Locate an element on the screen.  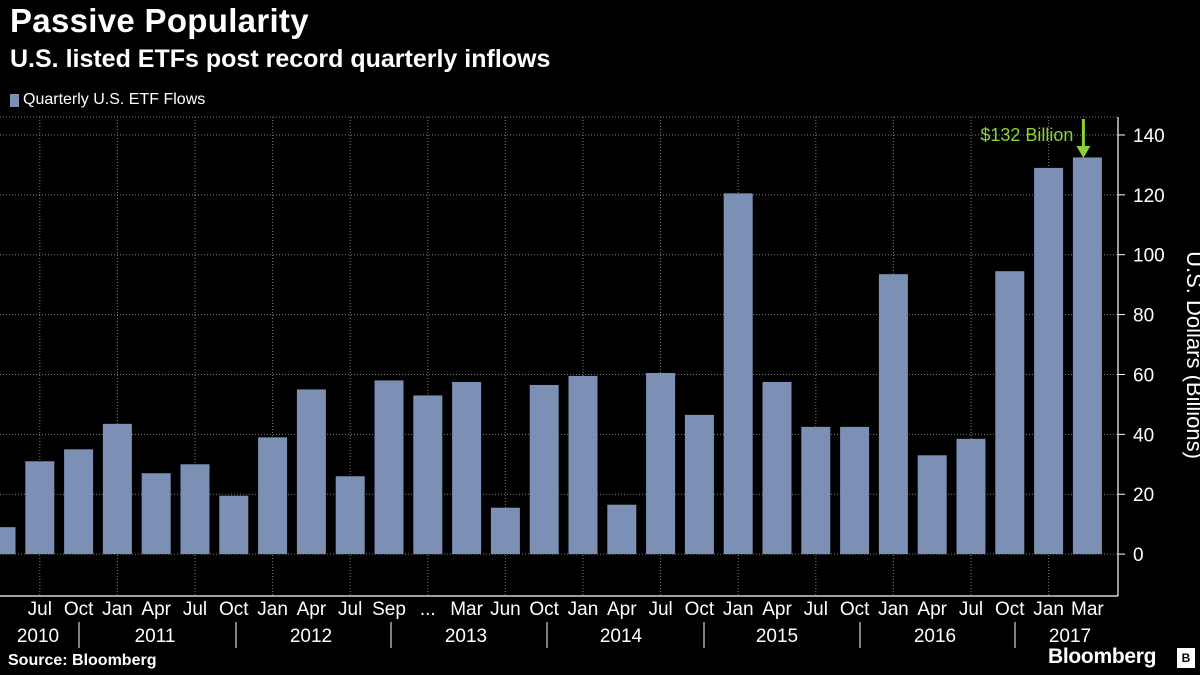
x-tick-label: Sep is located at coordinates (389, 609).